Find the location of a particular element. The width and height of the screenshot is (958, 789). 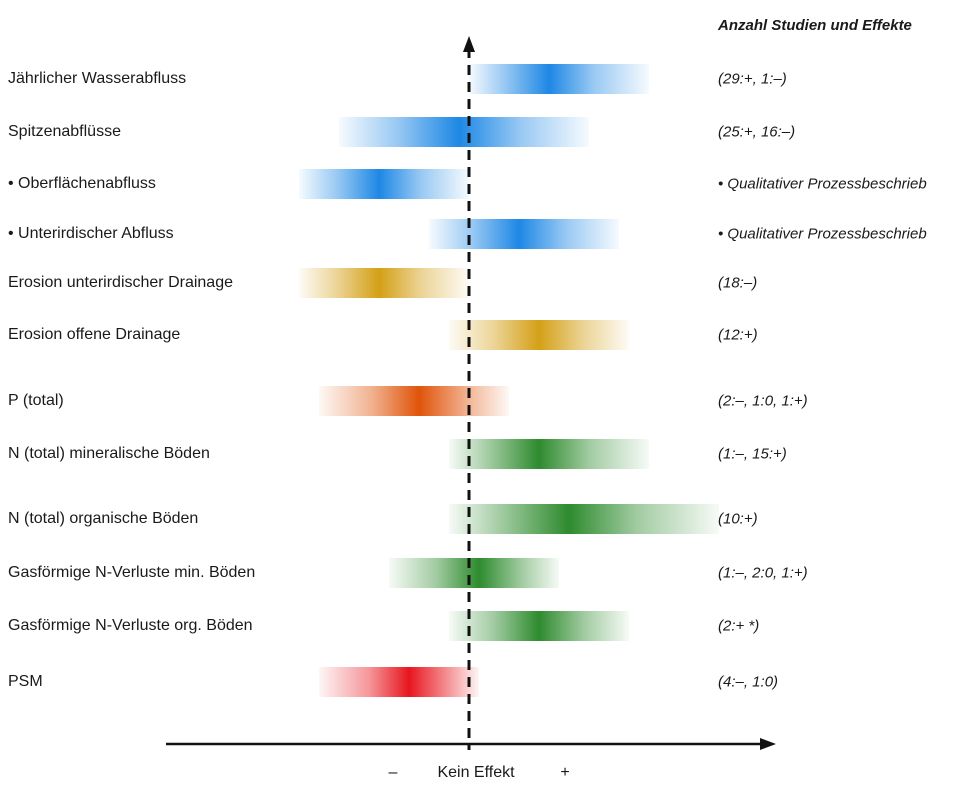

row-label: P (total) is located at coordinates (36, 400).